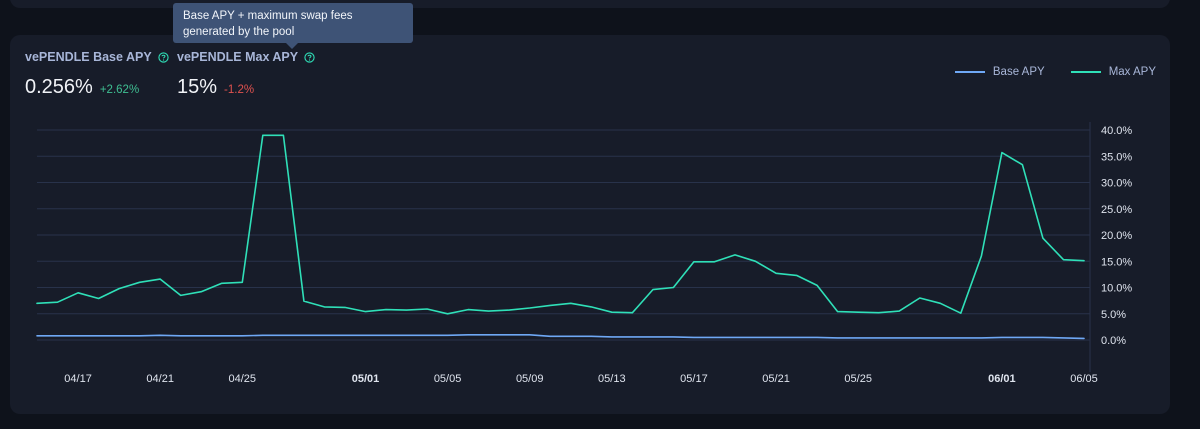 Image resolution: width=1200 pixels, height=429 pixels. I want to click on base-apy-value-row: 0.256% +2.62%, so click(97, 87).